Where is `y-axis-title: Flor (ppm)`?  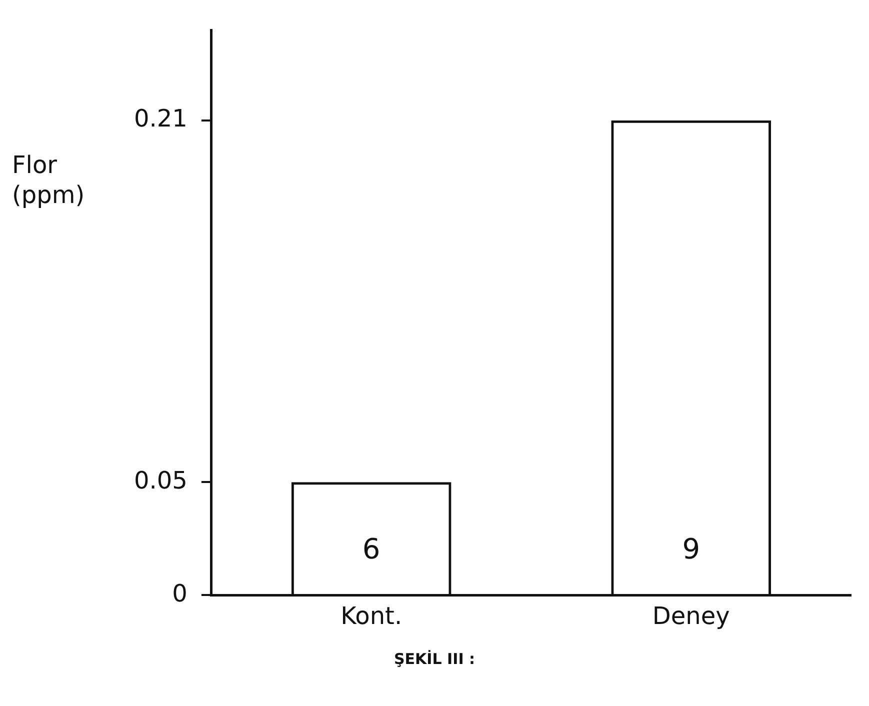
y-axis-title: Flor (ppm) is located at coordinates (48, 180).